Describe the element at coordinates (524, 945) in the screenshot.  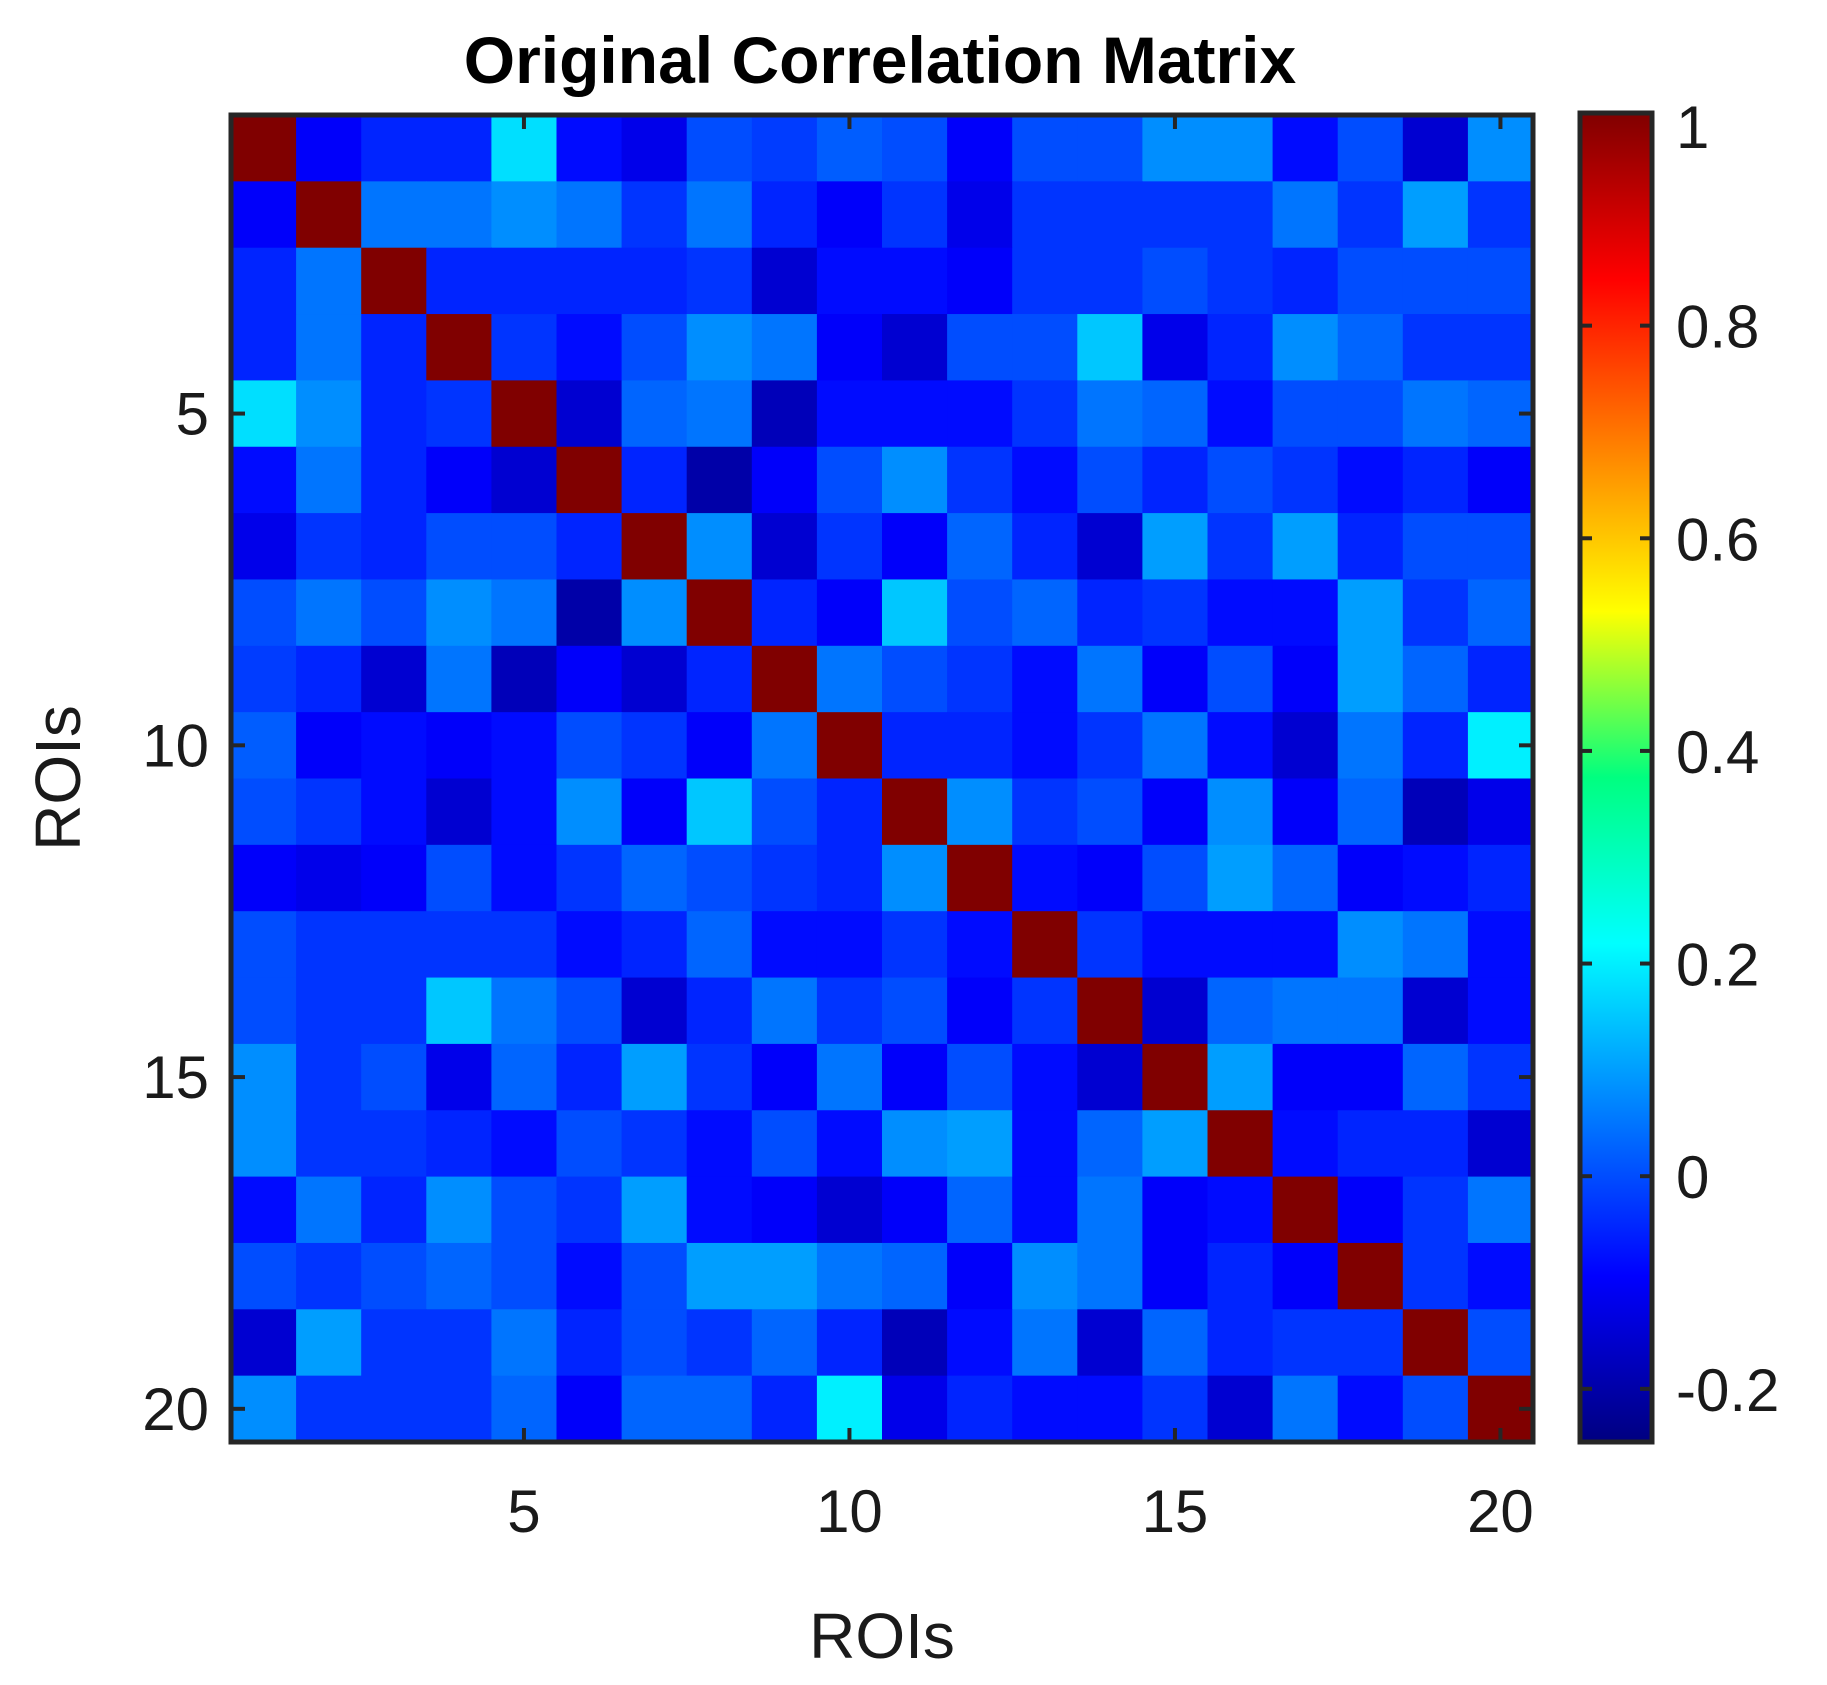
I see `heatmap-cell-r13-c5` at that location.